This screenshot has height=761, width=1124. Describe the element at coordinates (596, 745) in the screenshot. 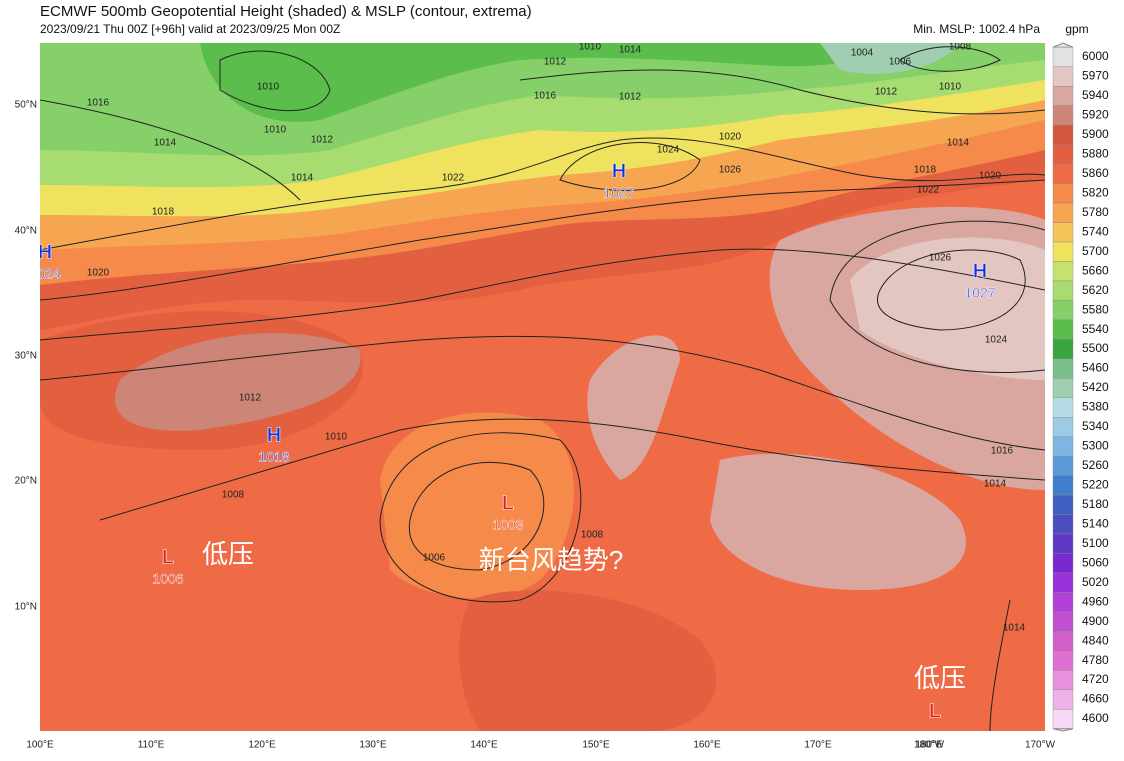

I see `lon-label: 150°E` at that location.